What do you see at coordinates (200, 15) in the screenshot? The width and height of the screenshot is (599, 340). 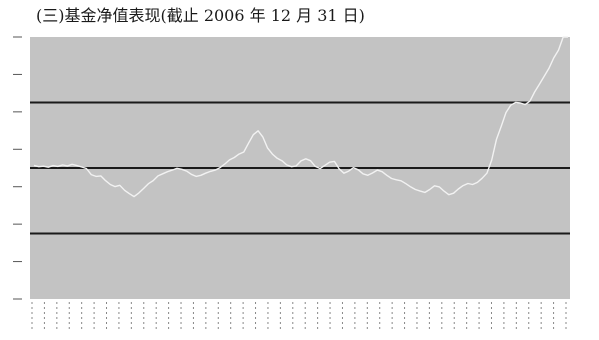 I see `page-title: (三)基金净值表现(截止 2006 年 12 月 31 日)` at bounding box center [200, 15].